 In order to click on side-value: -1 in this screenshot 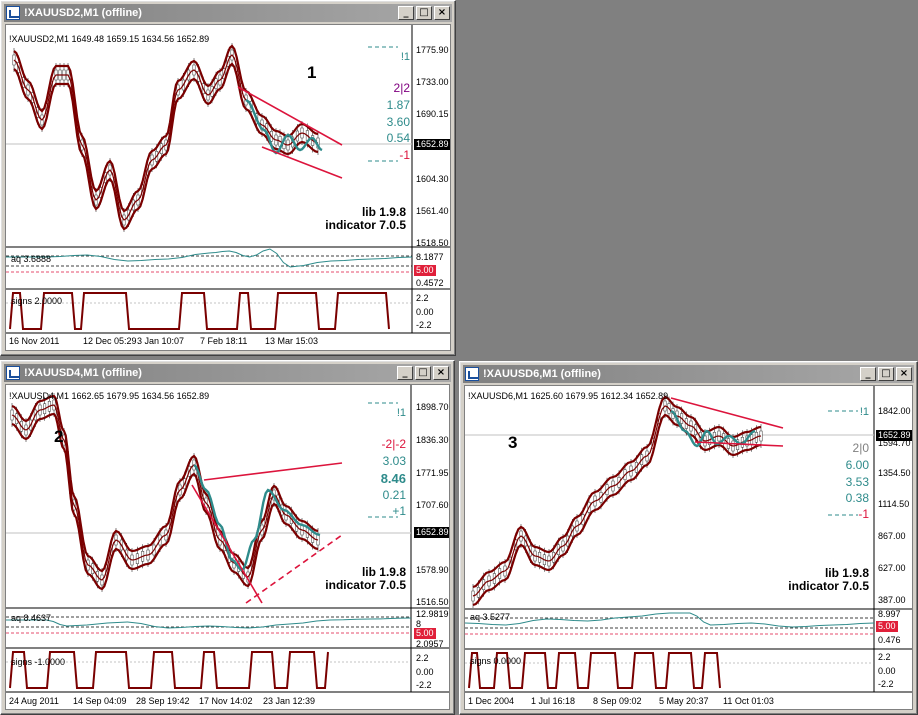, I will do `click(863, 514)`.